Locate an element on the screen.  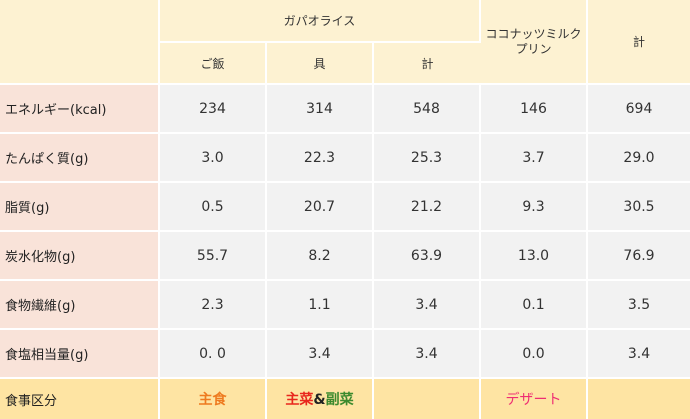
table-row: 脂質(g) 0.5 20.7 21.2 9.3 30.5 is located at coordinates (345, 207).